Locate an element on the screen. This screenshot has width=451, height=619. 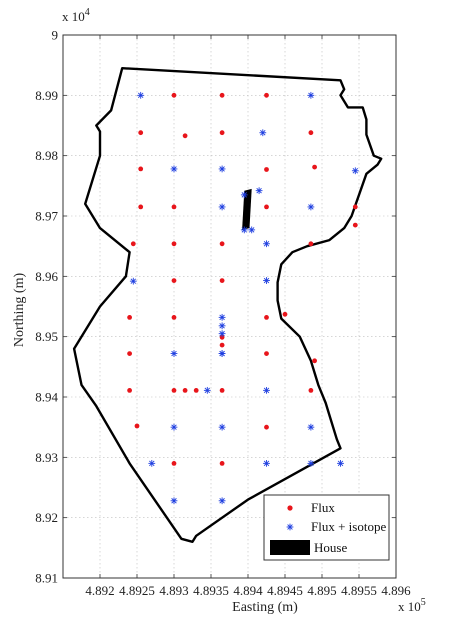
y-tick-label: 8.91 is located at coordinates (46, 578).